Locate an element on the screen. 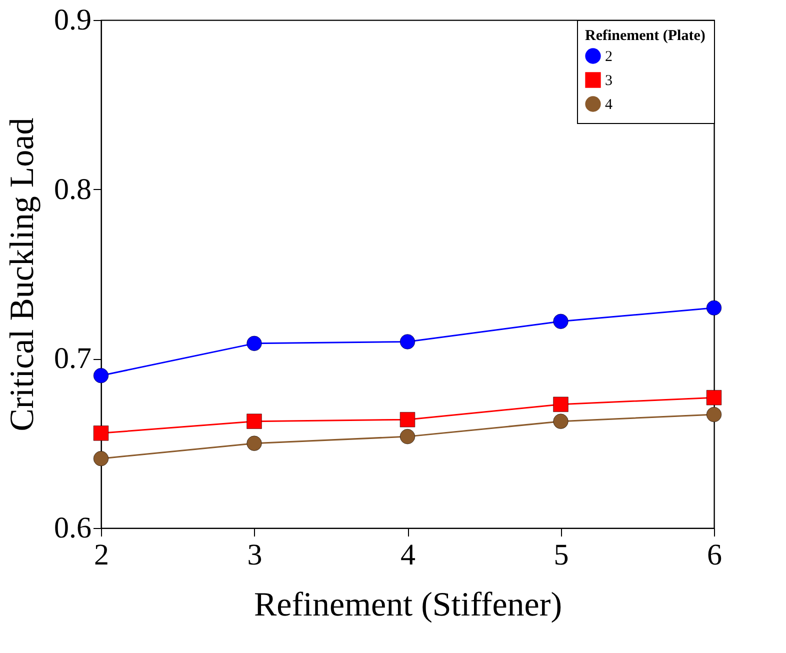 The image size is (786, 653). x-tick-label: 5 is located at coordinates (561, 555).